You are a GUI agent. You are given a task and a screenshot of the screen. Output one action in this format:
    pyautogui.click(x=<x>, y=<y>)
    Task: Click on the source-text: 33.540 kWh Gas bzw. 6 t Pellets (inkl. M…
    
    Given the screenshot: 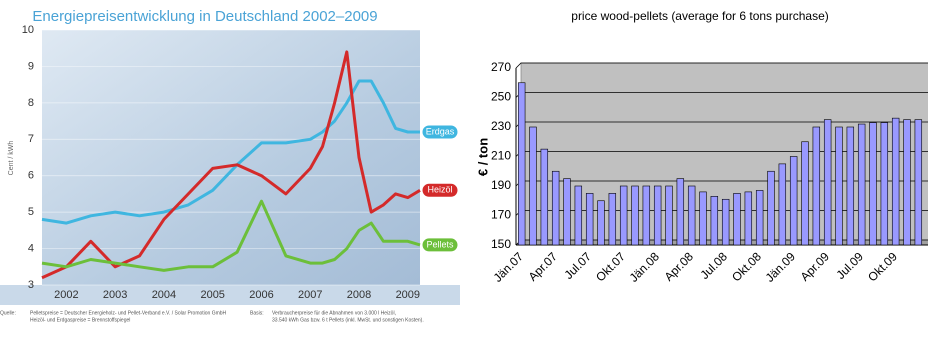 What is the action you would take?
    pyautogui.click(x=348, y=320)
    